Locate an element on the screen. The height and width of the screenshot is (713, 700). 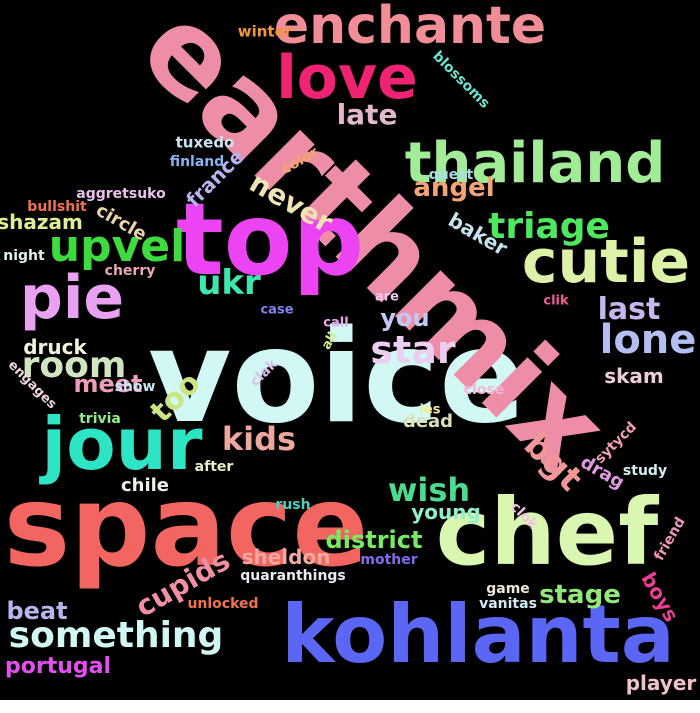
word-clik: clik is located at coordinates (556, 301).